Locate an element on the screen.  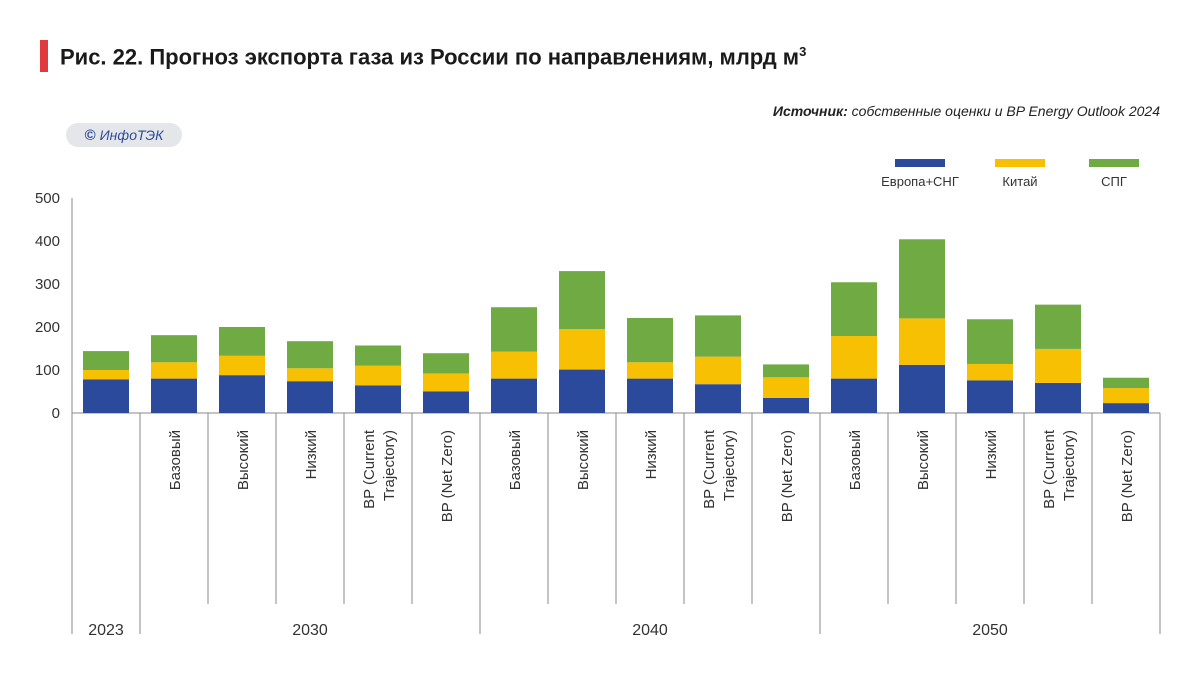
y-tick-label: 500 is located at coordinates (47, 198).